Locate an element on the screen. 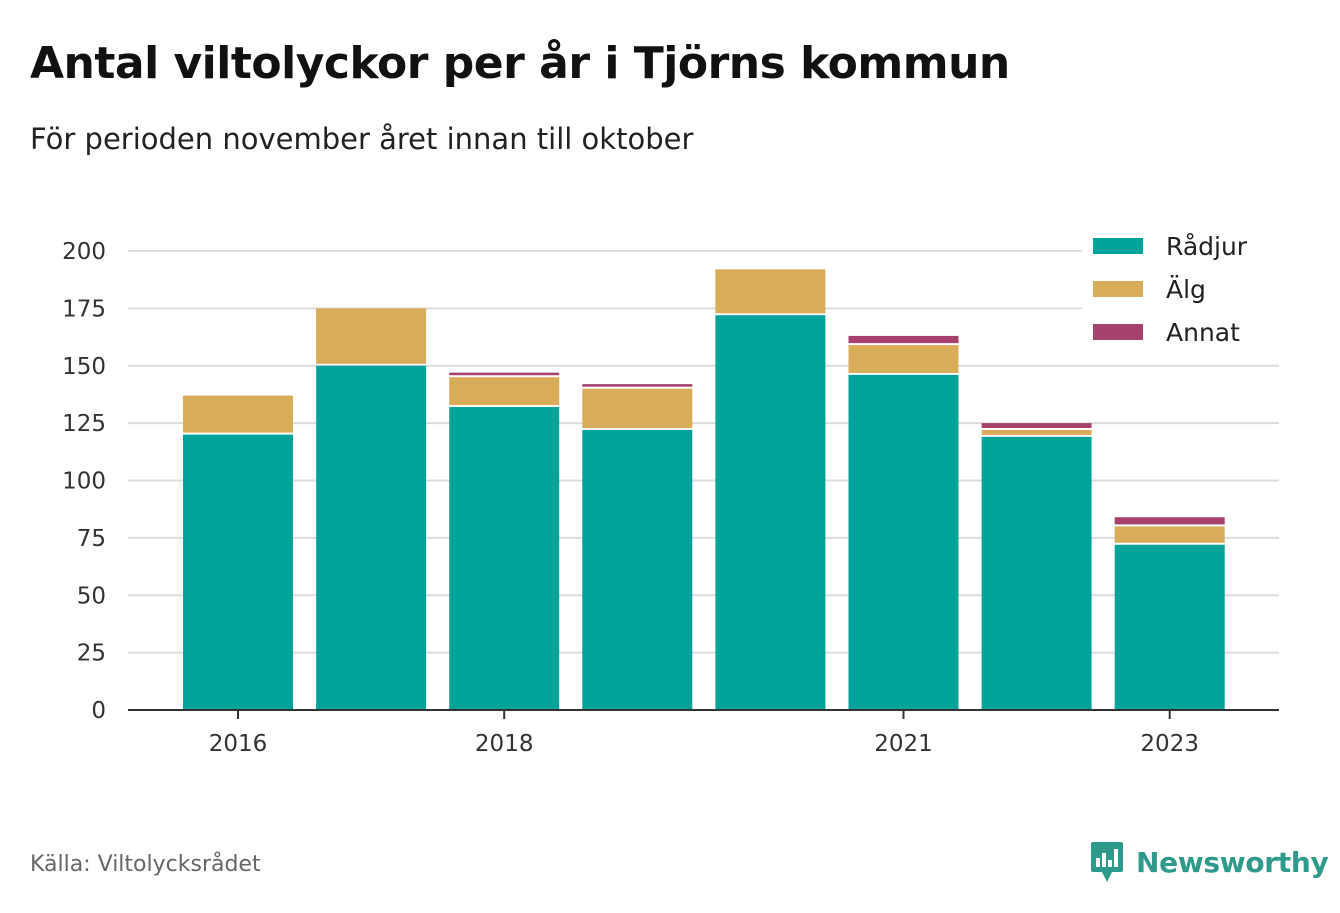 The width and height of the screenshot is (1340, 913). legend-label-älg: Älg is located at coordinates (1186, 289).